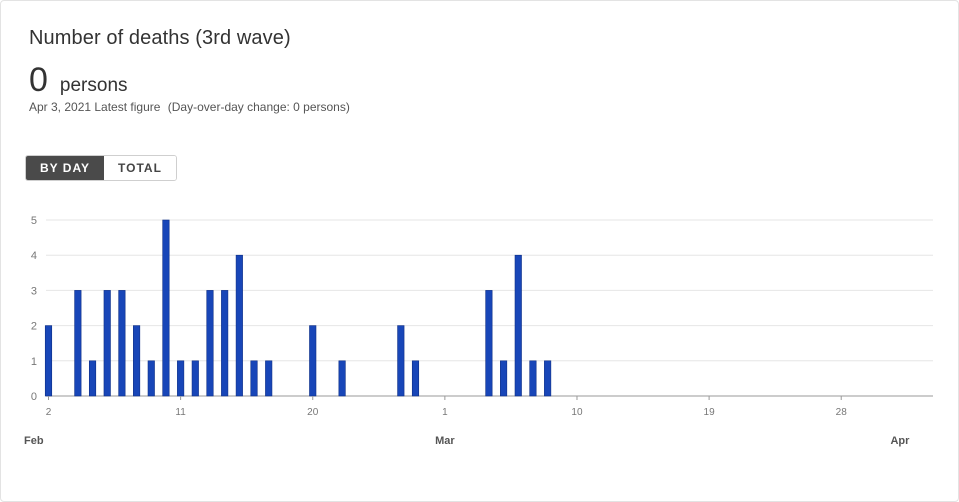 The width and height of the screenshot is (959, 502). Describe the element at coordinates (34, 221) in the screenshot. I see `y-tick-label: 5` at that location.